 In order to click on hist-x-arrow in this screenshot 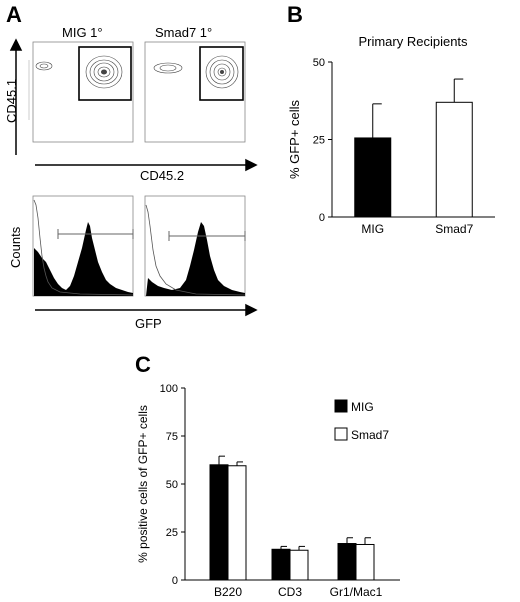, I will do `click(146, 310)`.